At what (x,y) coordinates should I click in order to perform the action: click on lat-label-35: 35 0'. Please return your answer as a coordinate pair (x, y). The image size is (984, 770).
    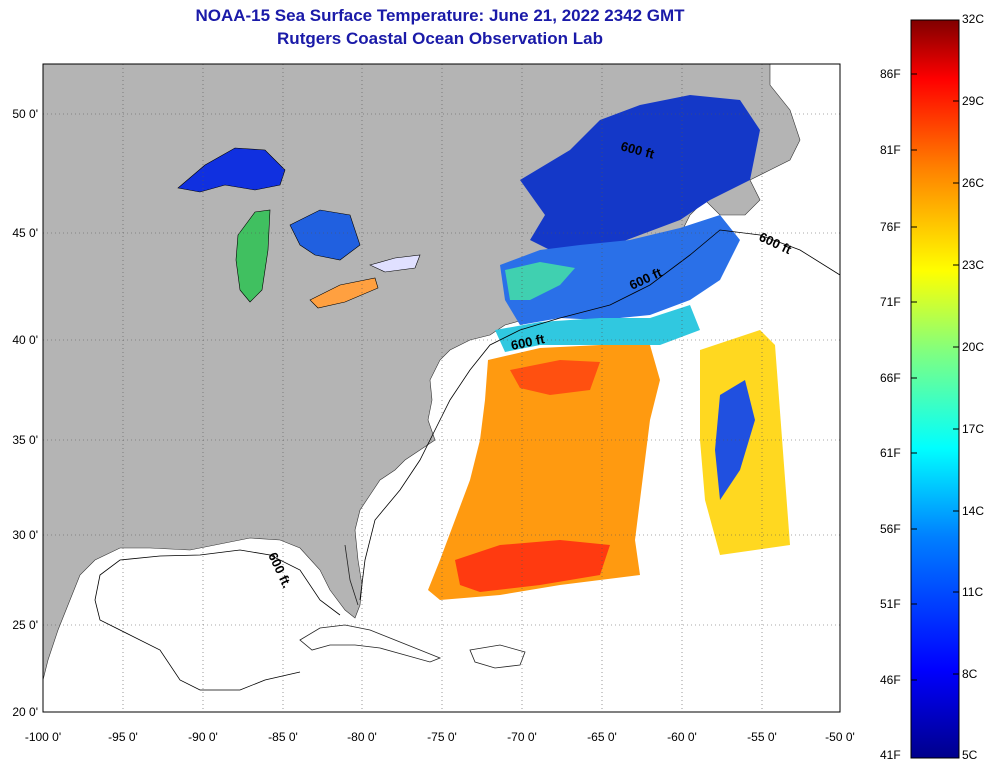
    Looking at the image, I should click on (25, 440).